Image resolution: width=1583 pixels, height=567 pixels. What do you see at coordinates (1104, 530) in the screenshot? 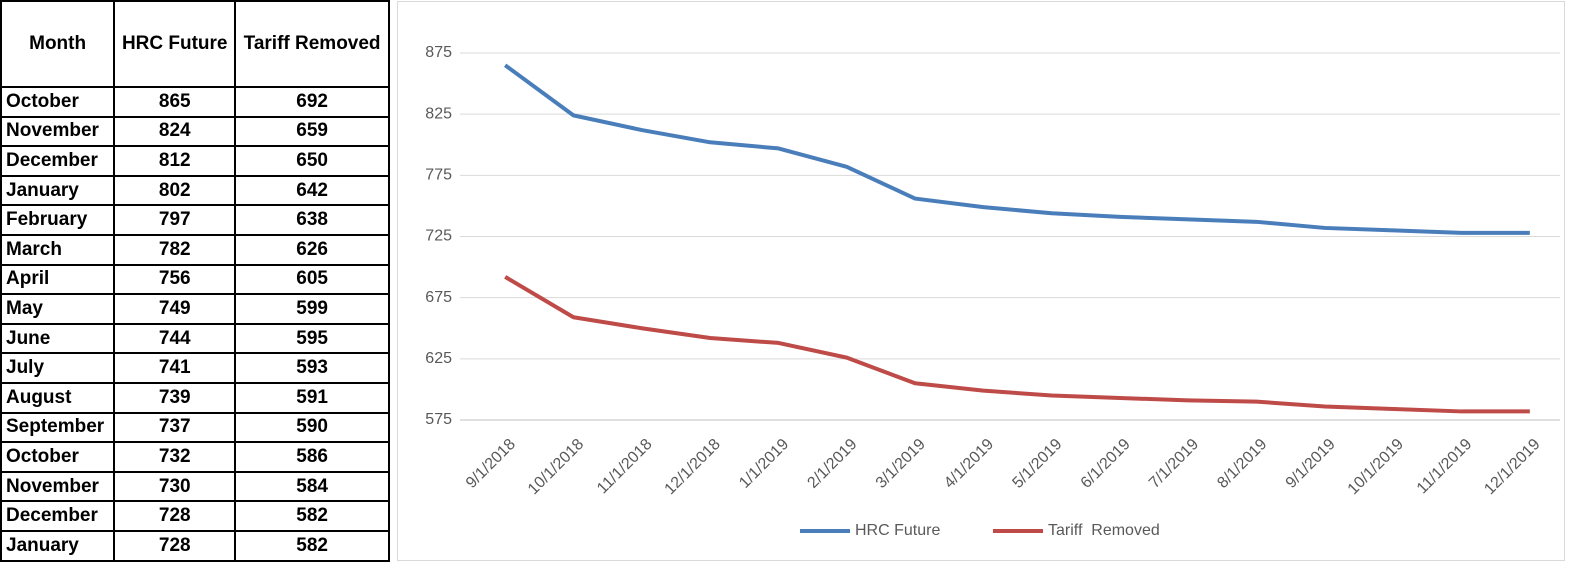
I see `legend-label: Tariff Removed` at bounding box center [1104, 530].